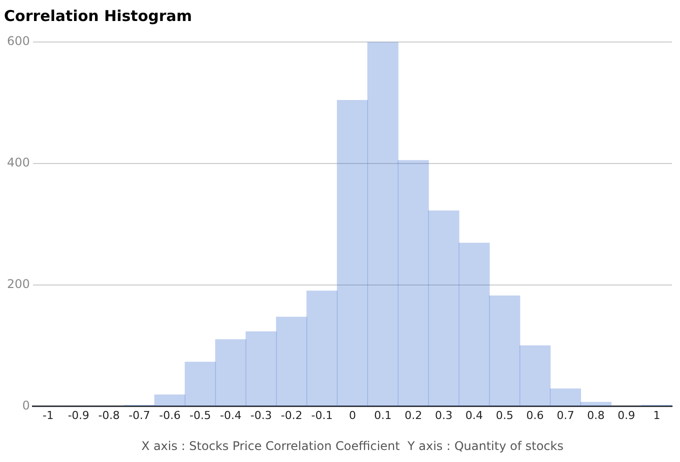 This screenshot has height=462, width=680. I want to click on x-tick-label: 0.2, so click(413, 415).